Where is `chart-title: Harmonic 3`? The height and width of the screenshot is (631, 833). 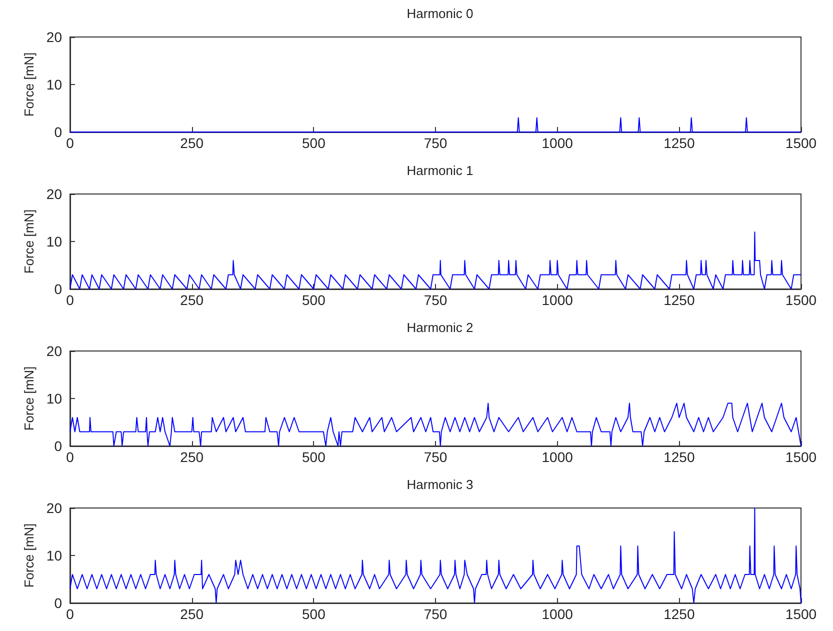
chart-title: Harmonic 3 is located at coordinates (440, 484).